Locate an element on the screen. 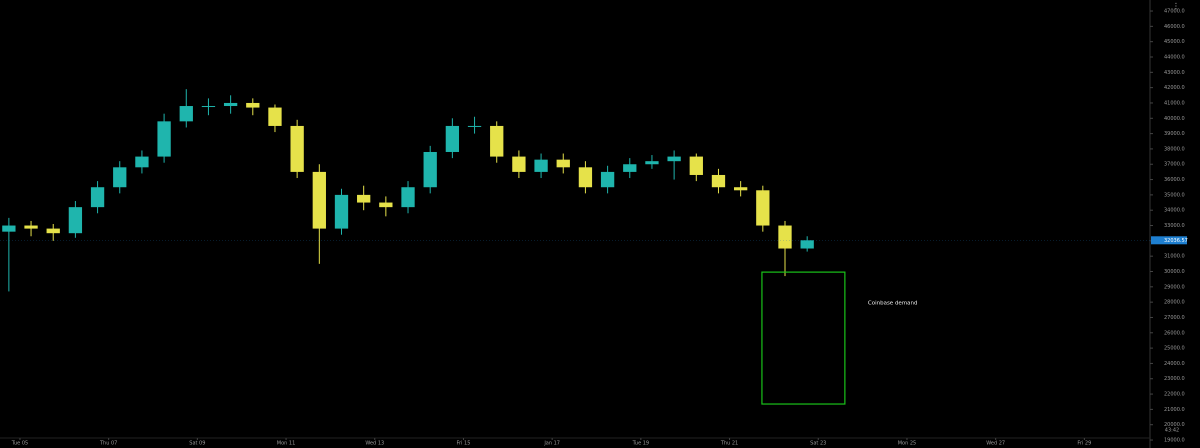 The image size is (1200, 448). y-tick-label: 39000.0 is located at coordinates (1174, 134).